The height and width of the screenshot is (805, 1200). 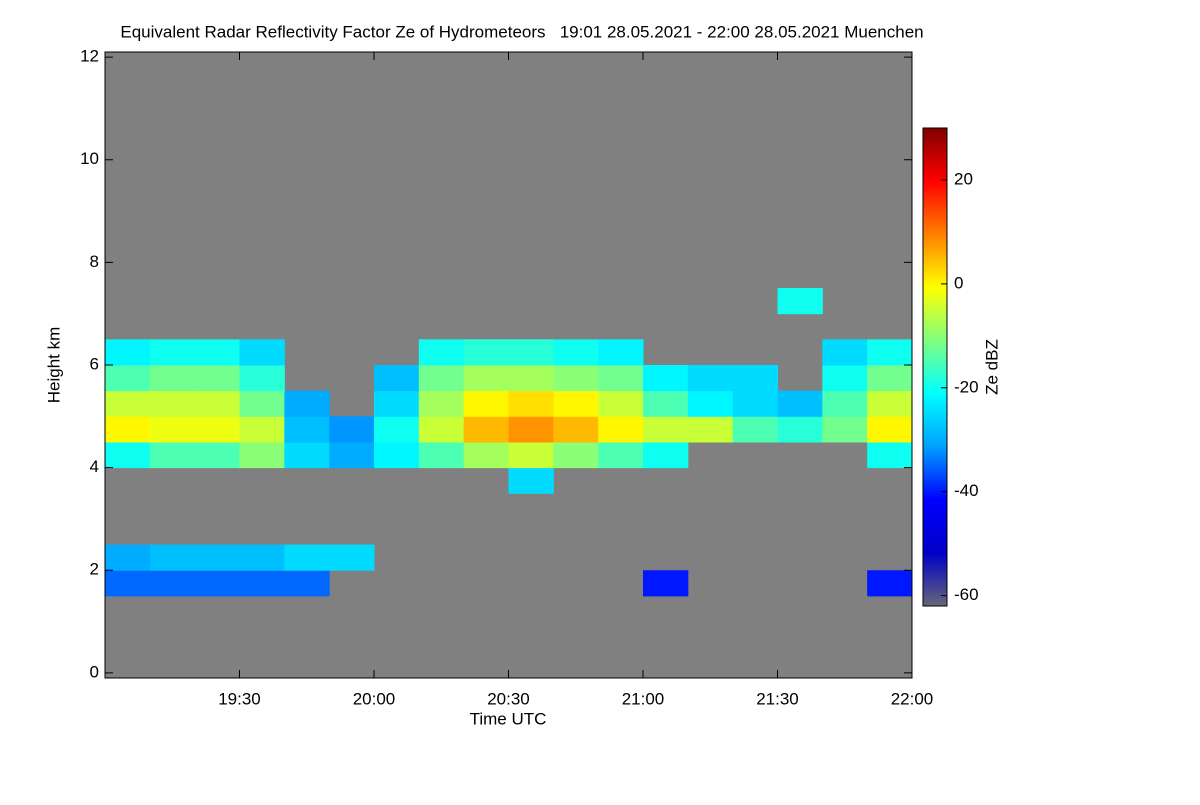 I want to click on colorbar-tick-label: 20, so click(x=963, y=178).